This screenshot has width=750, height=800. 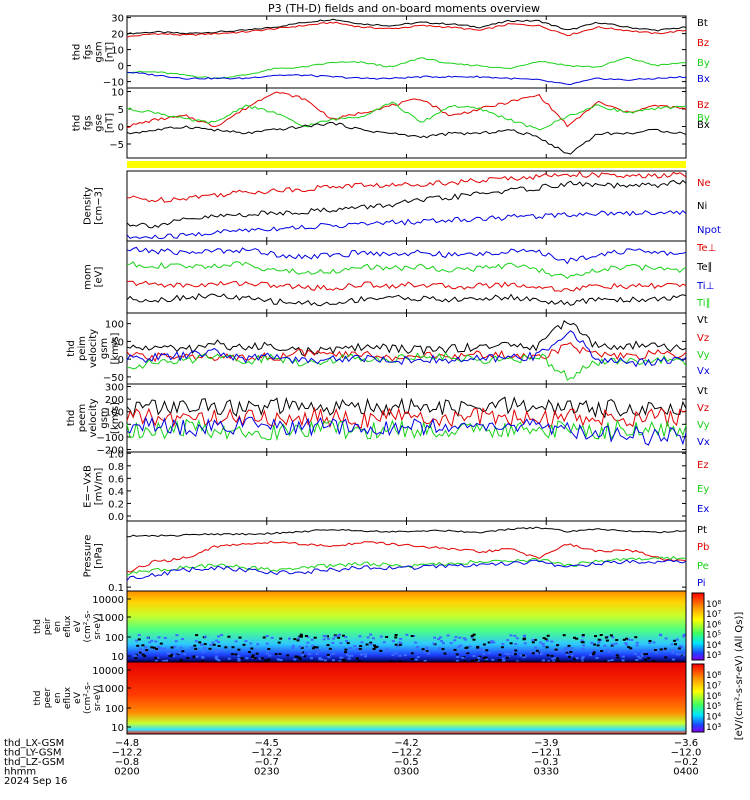 What do you see at coordinates (704, 267) in the screenshot?
I see `legend-te: Te∥` at bounding box center [704, 267].